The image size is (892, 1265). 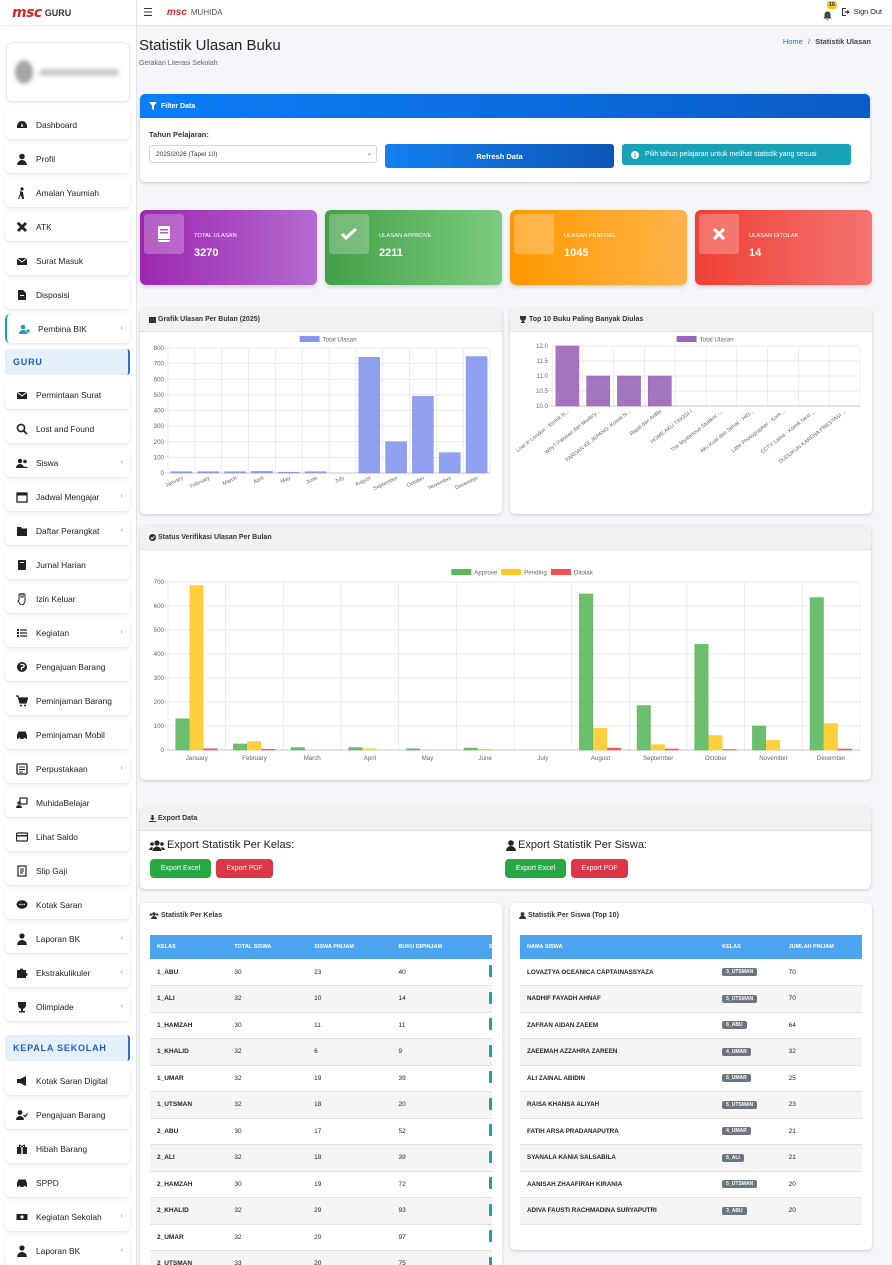 I want to click on column-header: SISWA PINJAM, so click(x=349, y=947).